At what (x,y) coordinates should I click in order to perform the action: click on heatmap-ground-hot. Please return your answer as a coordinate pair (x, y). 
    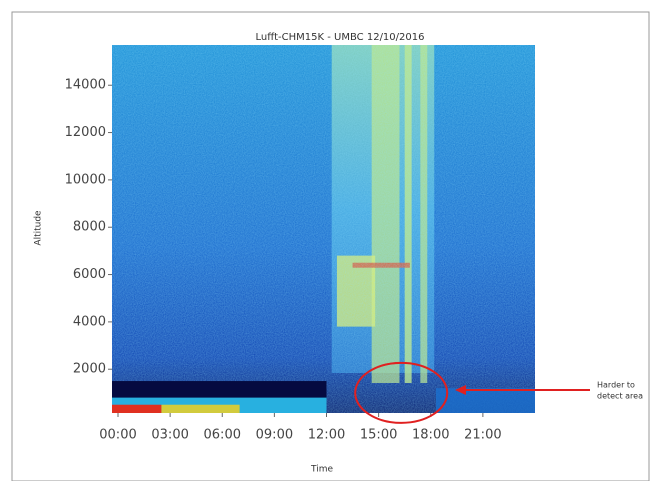
    Looking at the image, I should click on (137, 408).